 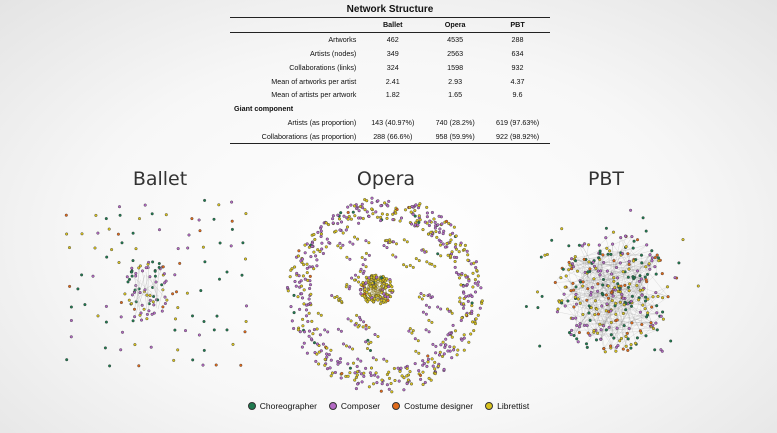 What do you see at coordinates (354, 406) in the screenshot?
I see `legend-item-composer: Composer` at bounding box center [354, 406].